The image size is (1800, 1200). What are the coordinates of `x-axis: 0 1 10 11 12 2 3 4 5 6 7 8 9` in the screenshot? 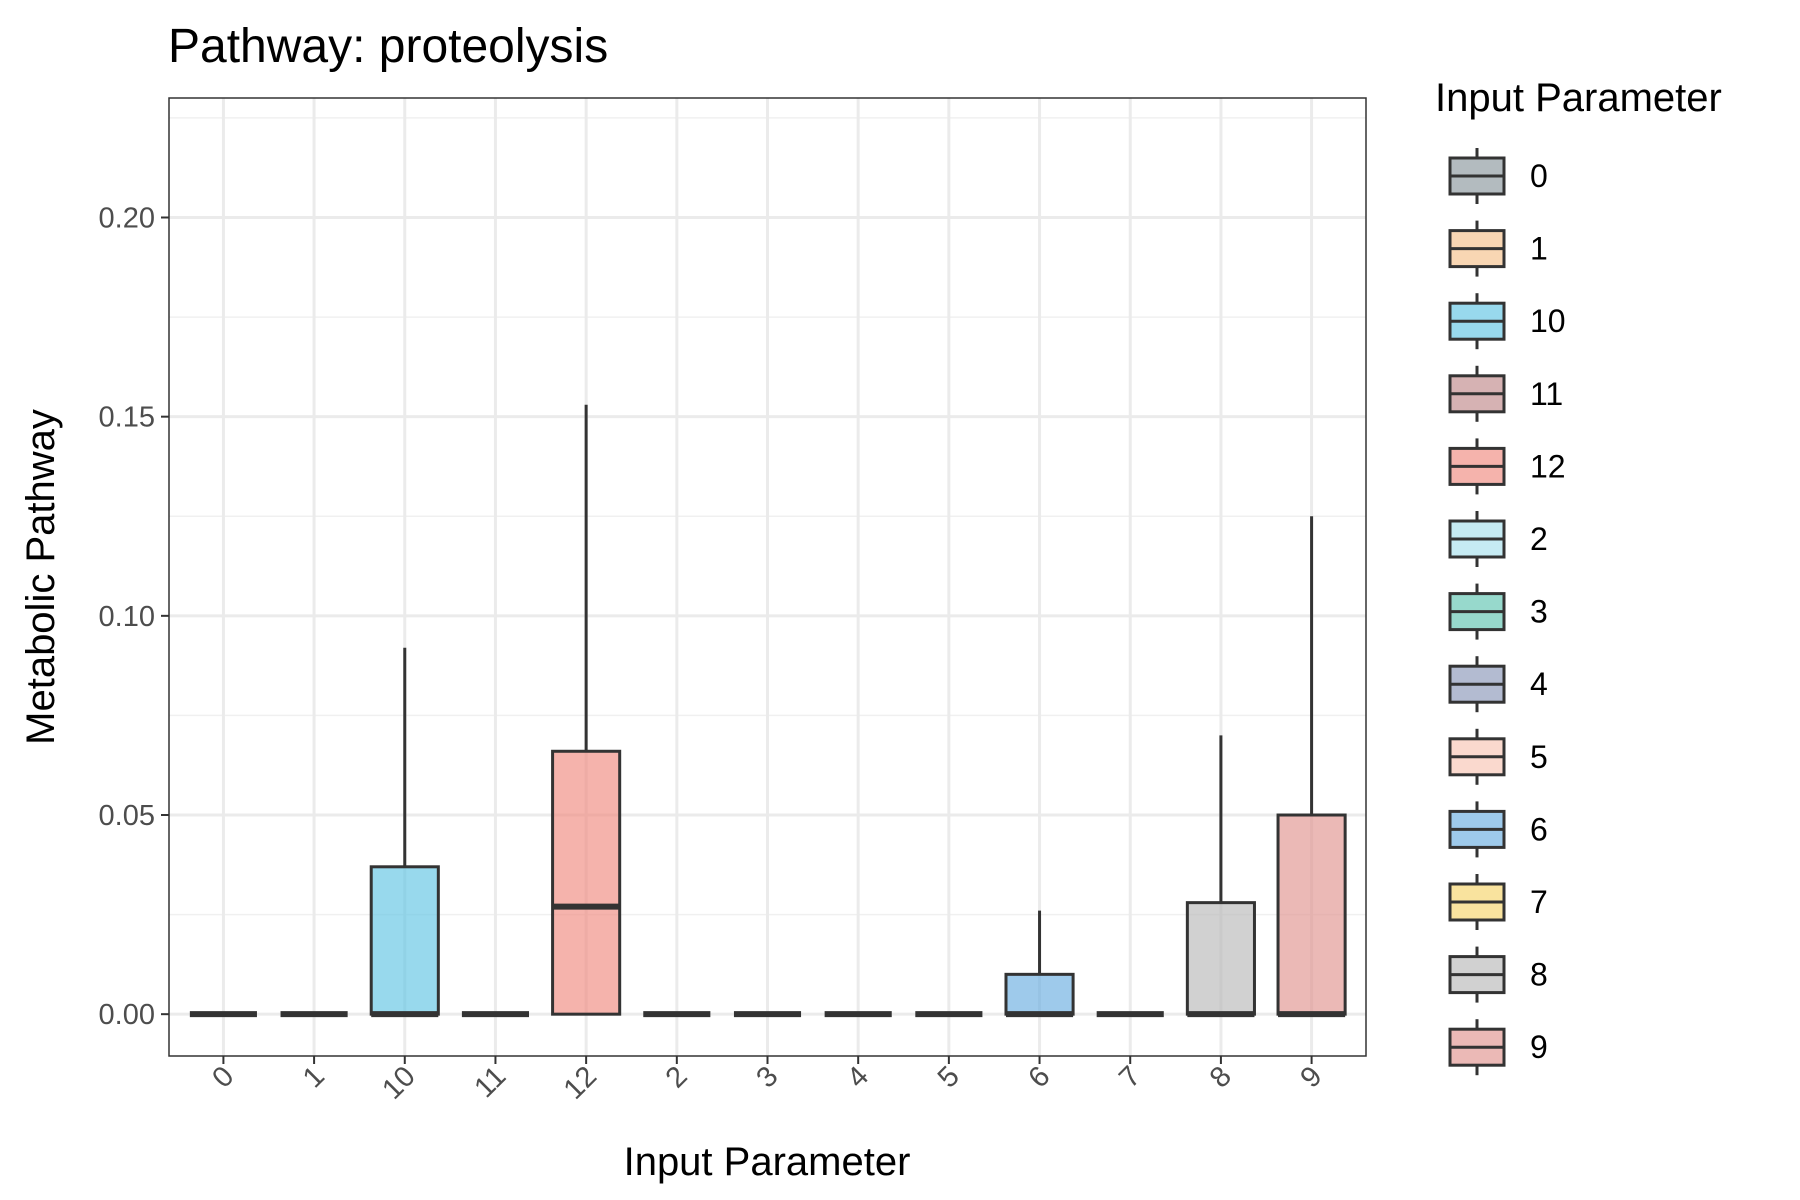 It's located at (767, 1081).